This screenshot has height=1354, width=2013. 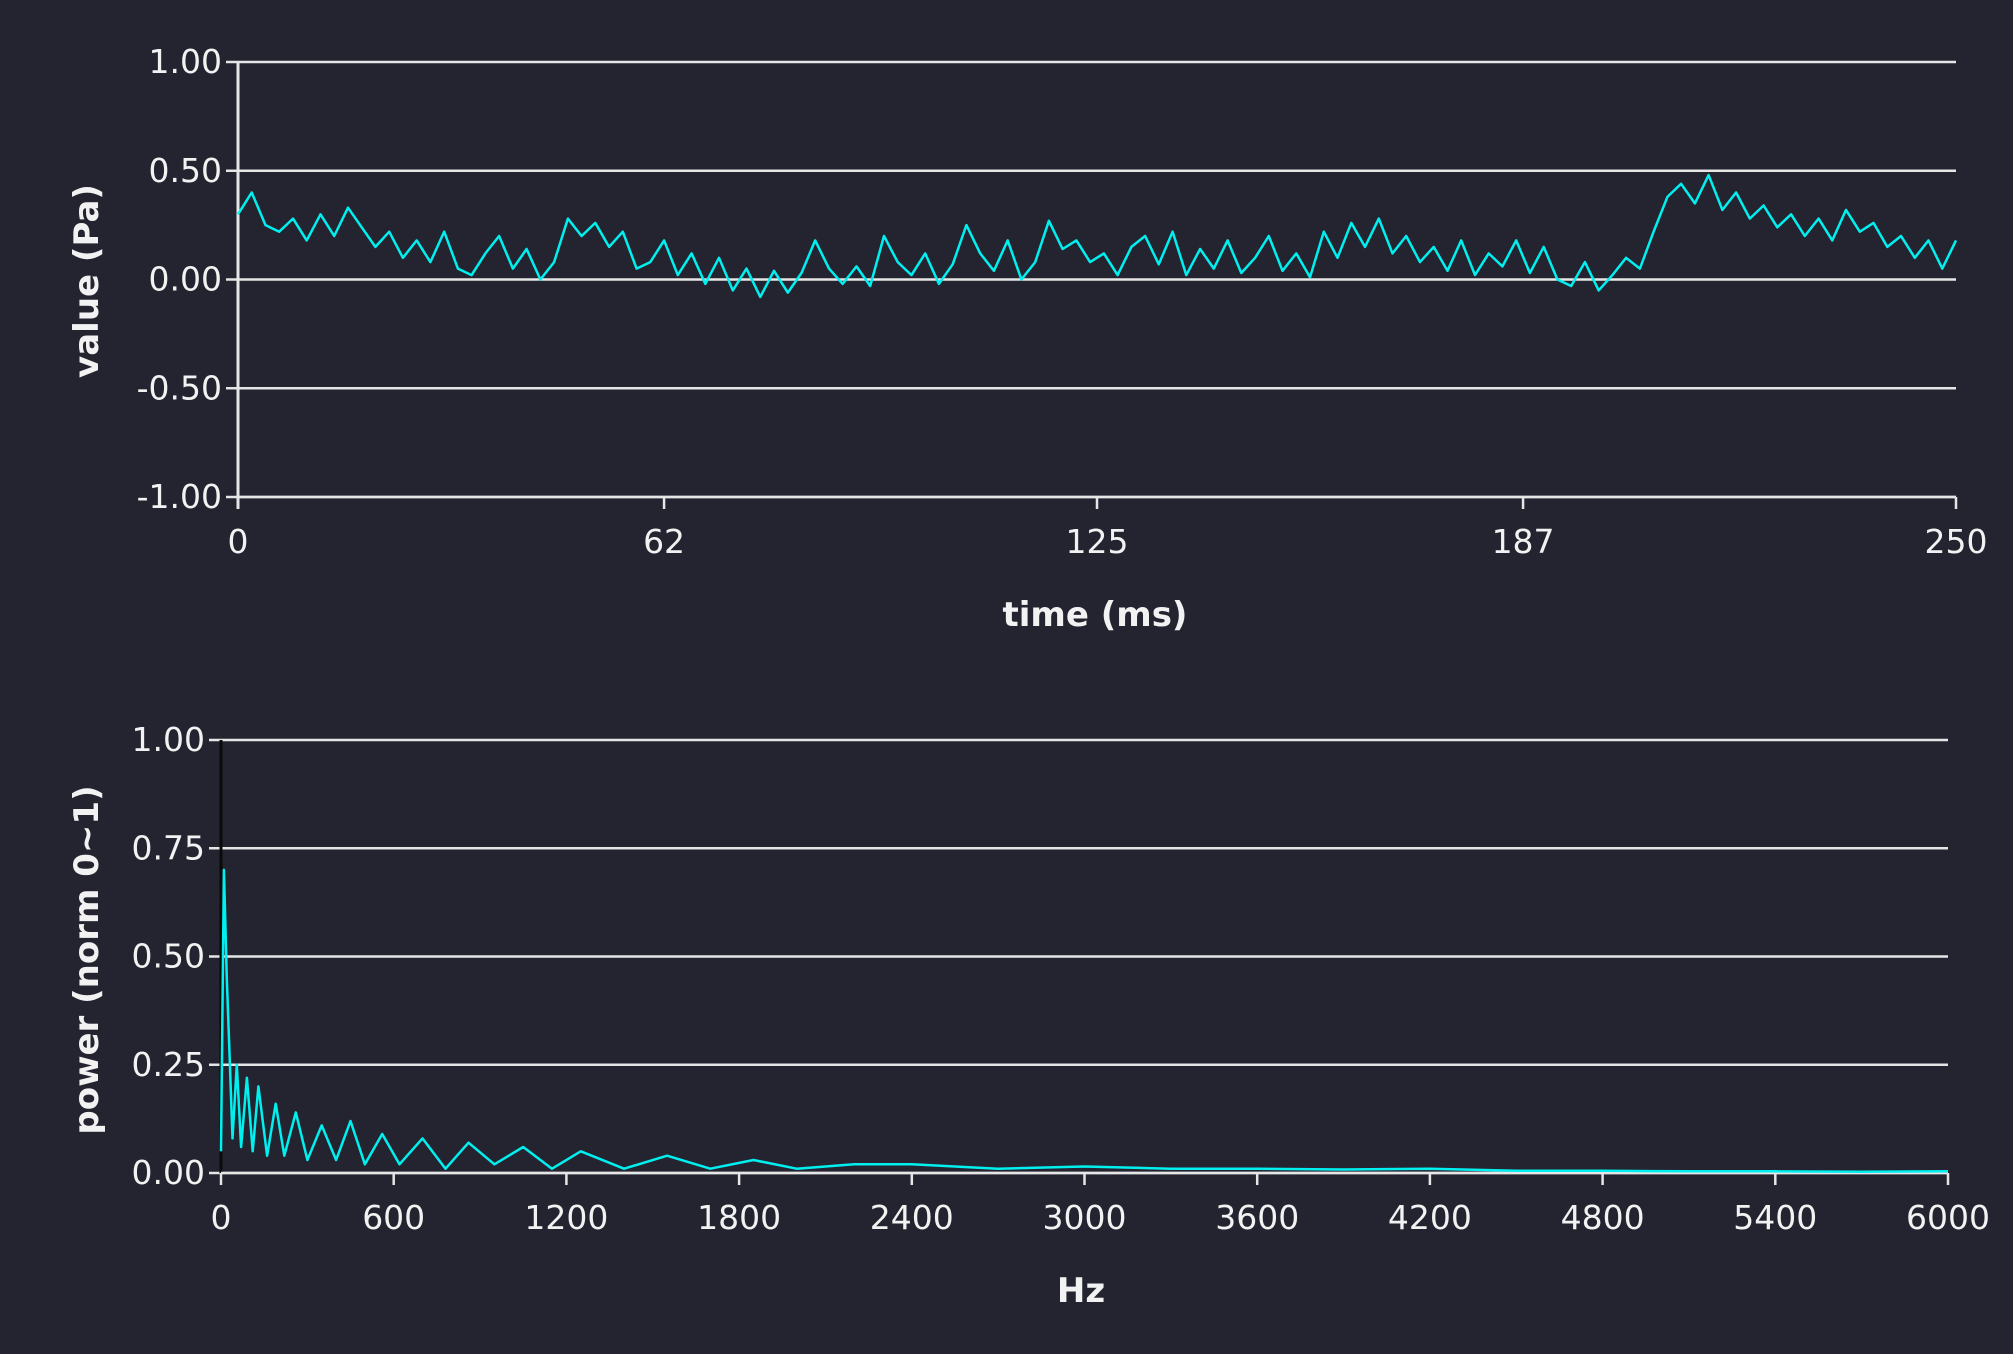 I want to click on spectrum-xtick-label: 4200, so click(x=1430, y=1217).